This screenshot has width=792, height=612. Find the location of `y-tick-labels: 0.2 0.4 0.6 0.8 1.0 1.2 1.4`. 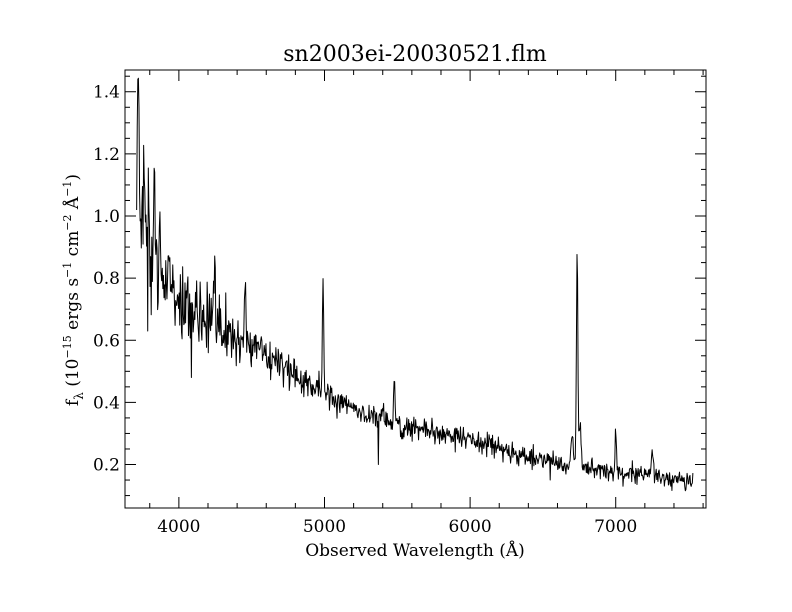

y-tick-labels: 0.2 0.4 0.6 0.8 1.0 1.2 1.4 is located at coordinates (106, 279).